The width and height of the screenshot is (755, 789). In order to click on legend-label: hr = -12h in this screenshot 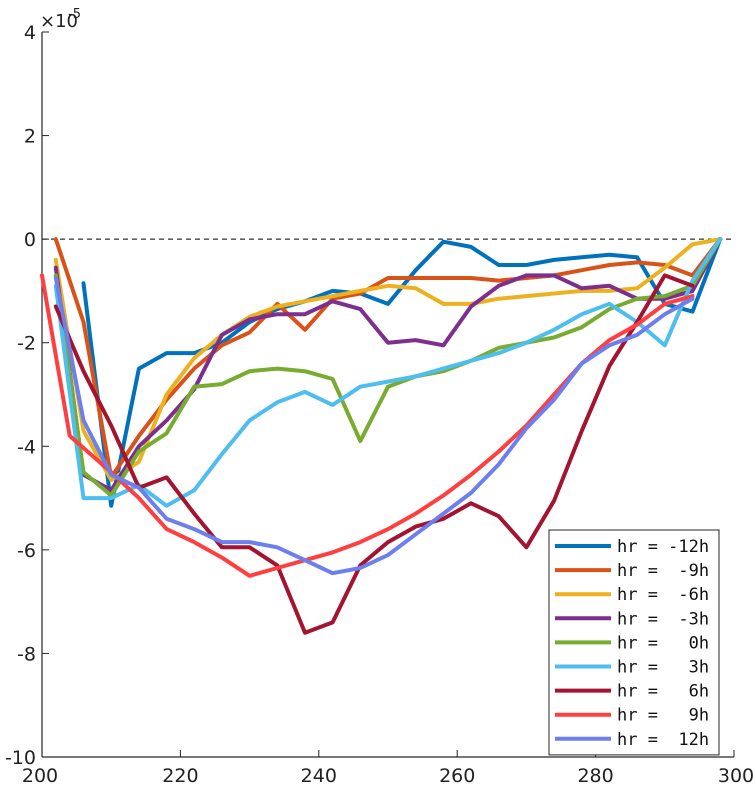, I will do `click(663, 547)`.